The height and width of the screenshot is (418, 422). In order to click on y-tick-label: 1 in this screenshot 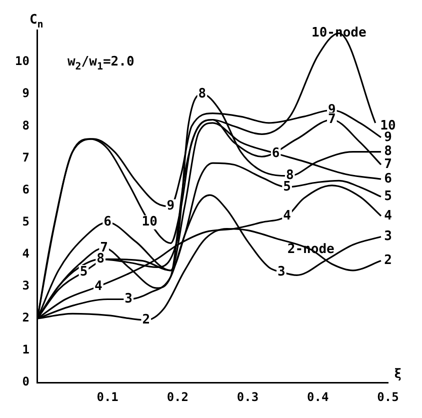, I will do `click(26, 349)`.